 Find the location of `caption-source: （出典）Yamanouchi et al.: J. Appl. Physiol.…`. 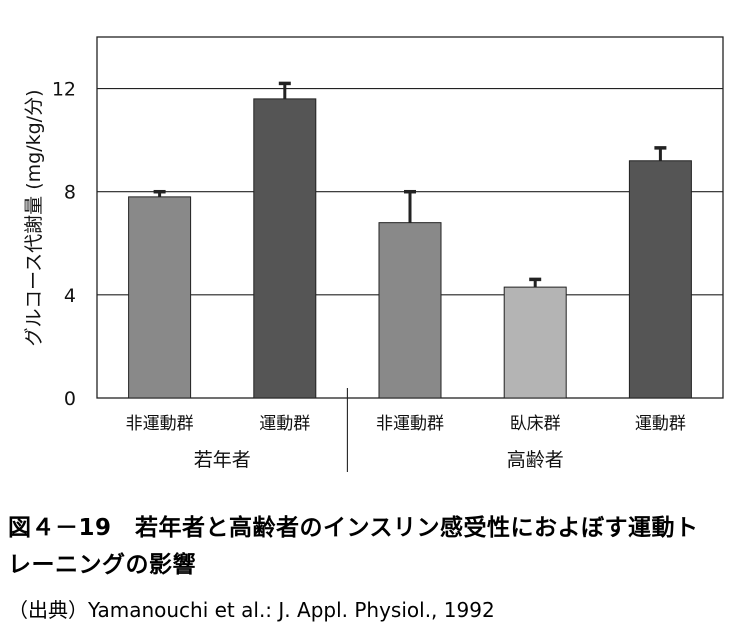

caption-source: （出典）Yamanouchi et al.: J. Appl. Physiol.… is located at coordinates (251, 610).